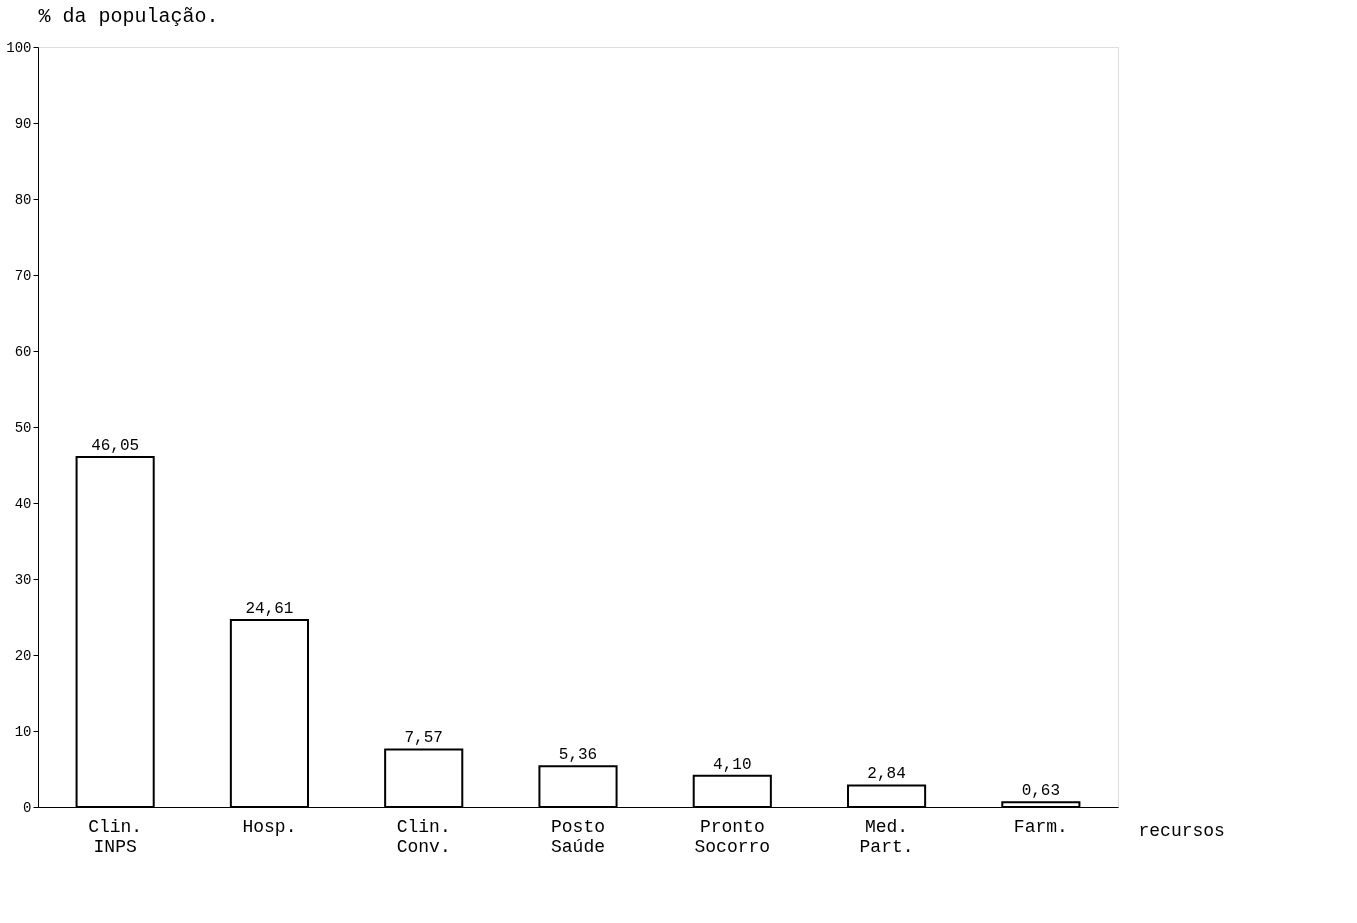 This screenshot has height=923, width=1357. What do you see at coordinates (115, 836) in the screenshot?
I see `x-tick-label: Clin. INPS` at bounding box center [115, 836].